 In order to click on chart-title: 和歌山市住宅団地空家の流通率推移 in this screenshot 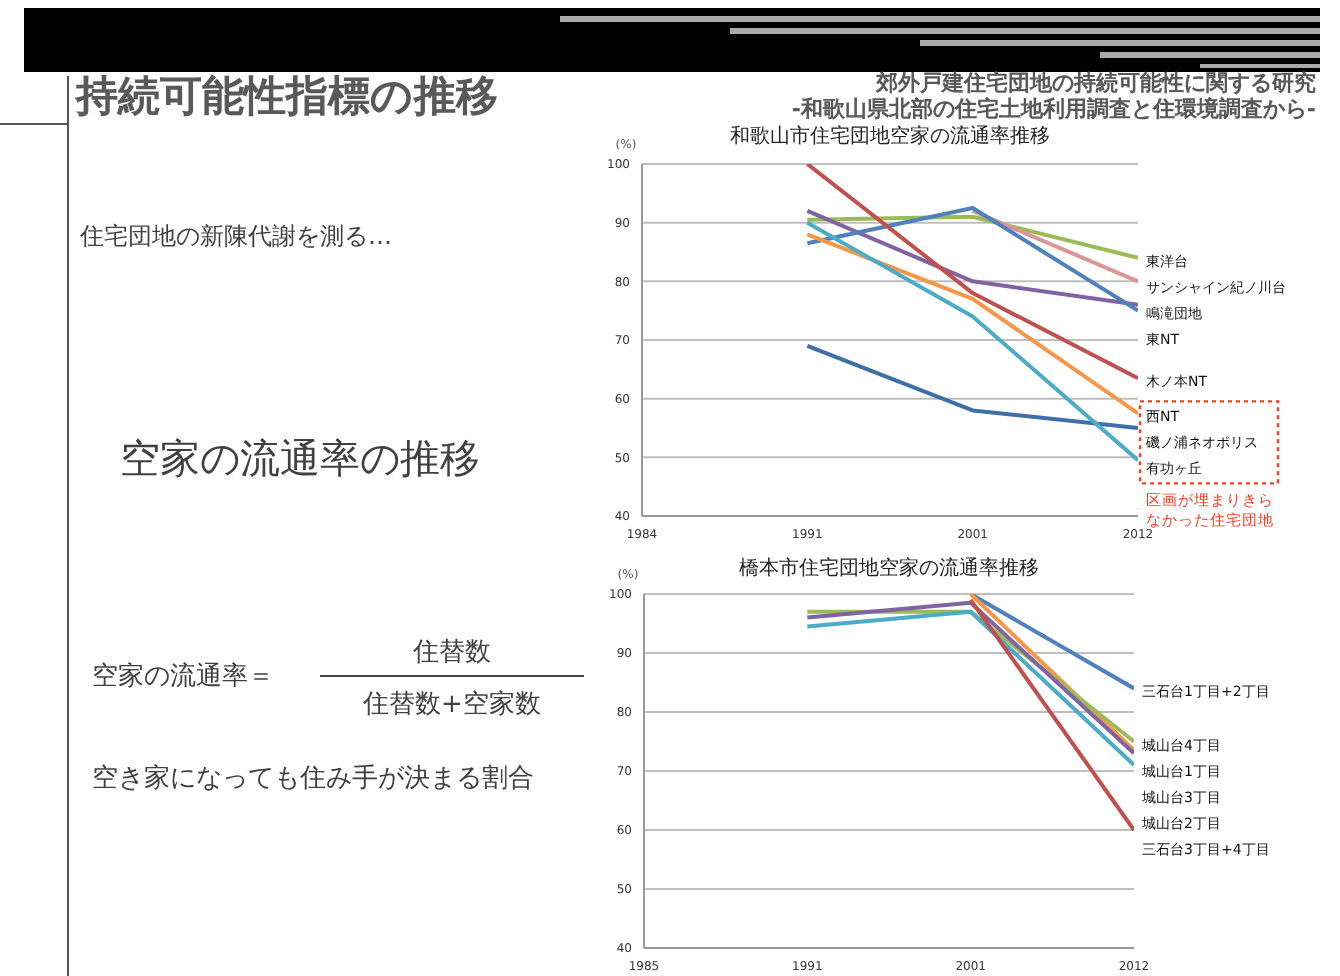, I will do `click(890, 136)`.